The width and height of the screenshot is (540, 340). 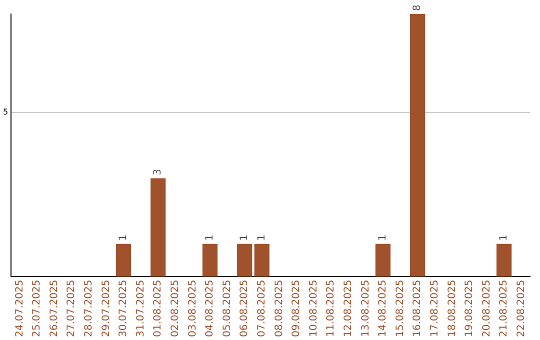 What do you see at coordinates (521, 309) in the screenshot?
I see `x-tick-label: 22.08.2025` at bounding box center [521, 309].